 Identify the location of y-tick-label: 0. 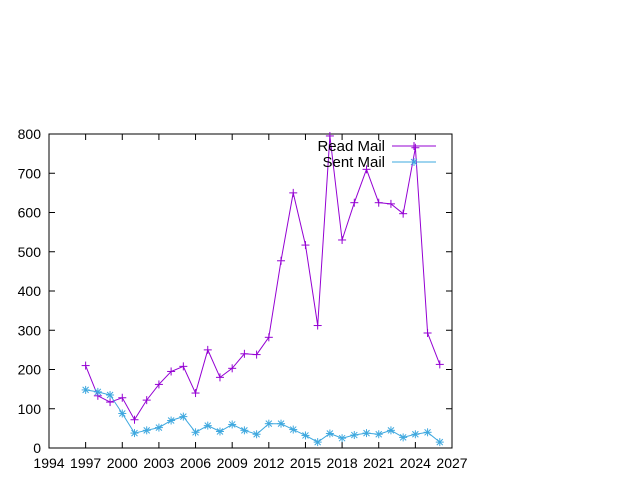
(37, 448).